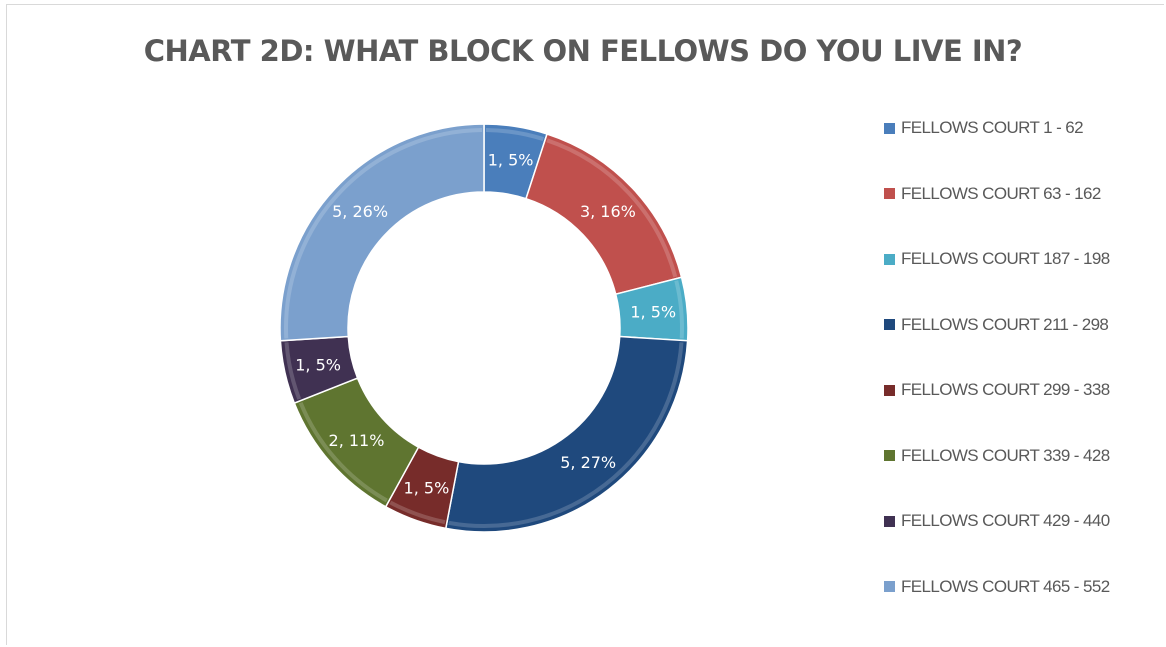 Image resolution: width=1166 pixels, height=647 pixels. Describe the element at coordinates (427, 487) in the screenshot. I see `data-label-fellows-court-299-338: 1, 5%` at that location.